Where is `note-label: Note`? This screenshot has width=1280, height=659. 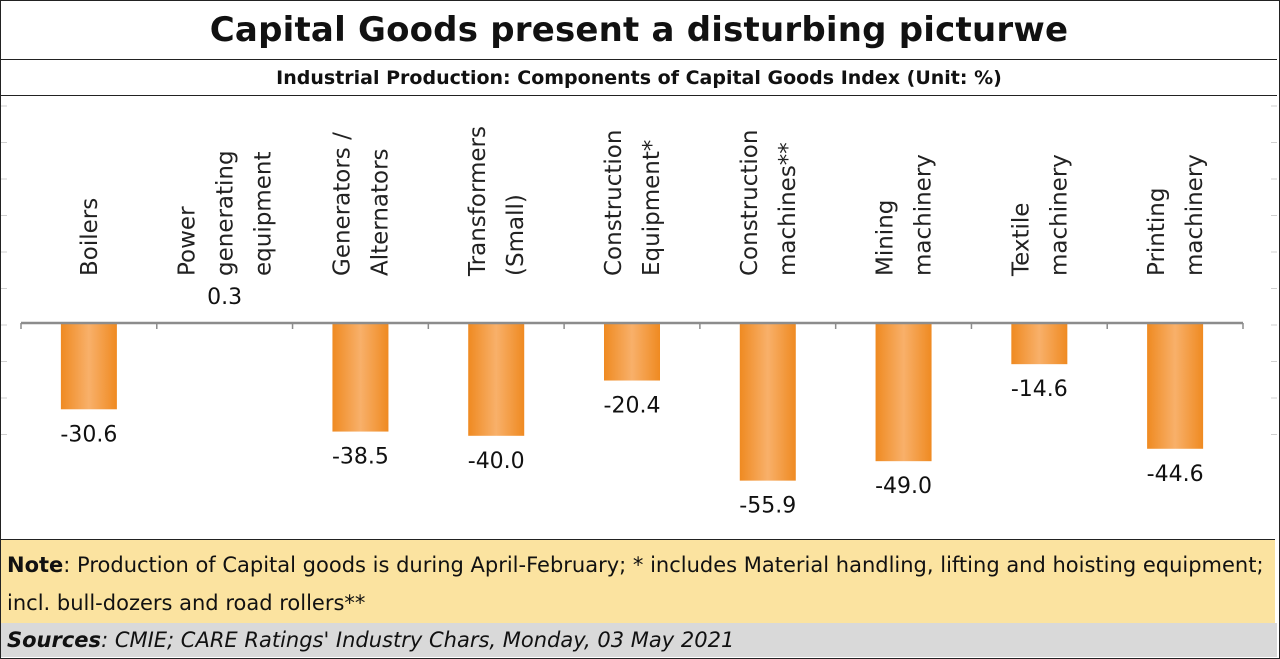 note-label: Note is located at coordinates (35, 565).